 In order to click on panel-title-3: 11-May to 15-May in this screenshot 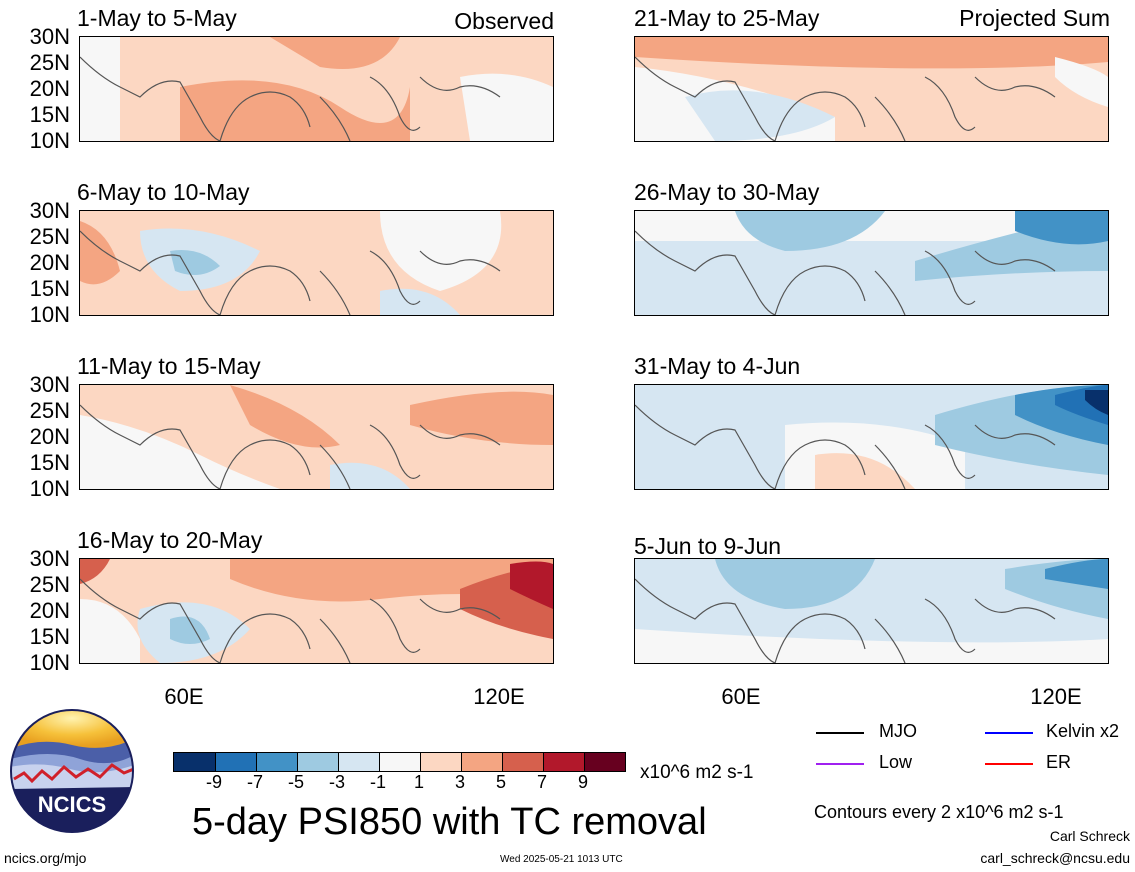, I will do `click(169, 366)`.